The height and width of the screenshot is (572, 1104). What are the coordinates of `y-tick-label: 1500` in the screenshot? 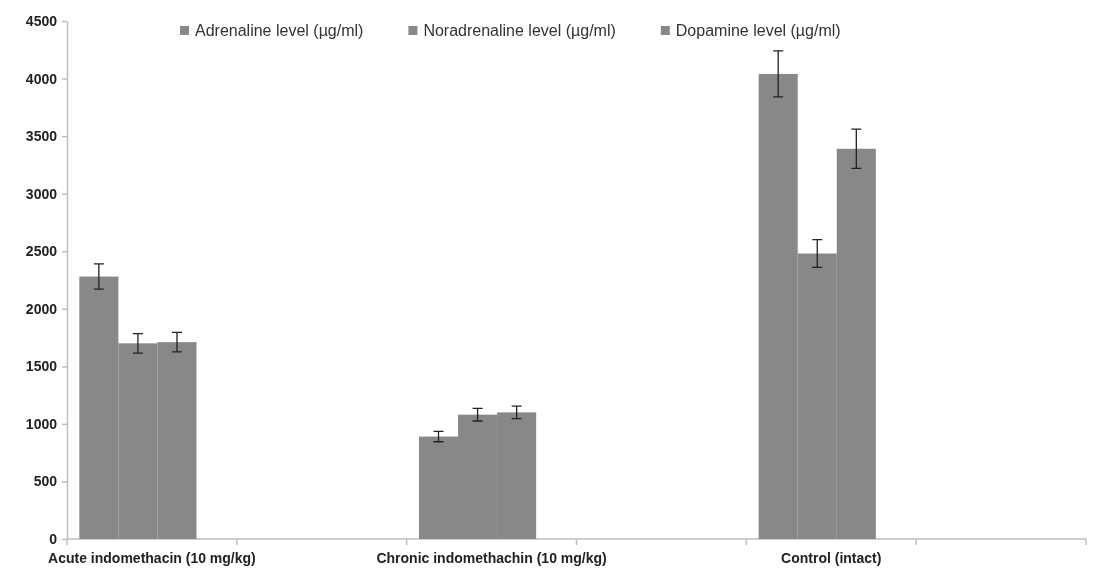 It's located at (41, 366).